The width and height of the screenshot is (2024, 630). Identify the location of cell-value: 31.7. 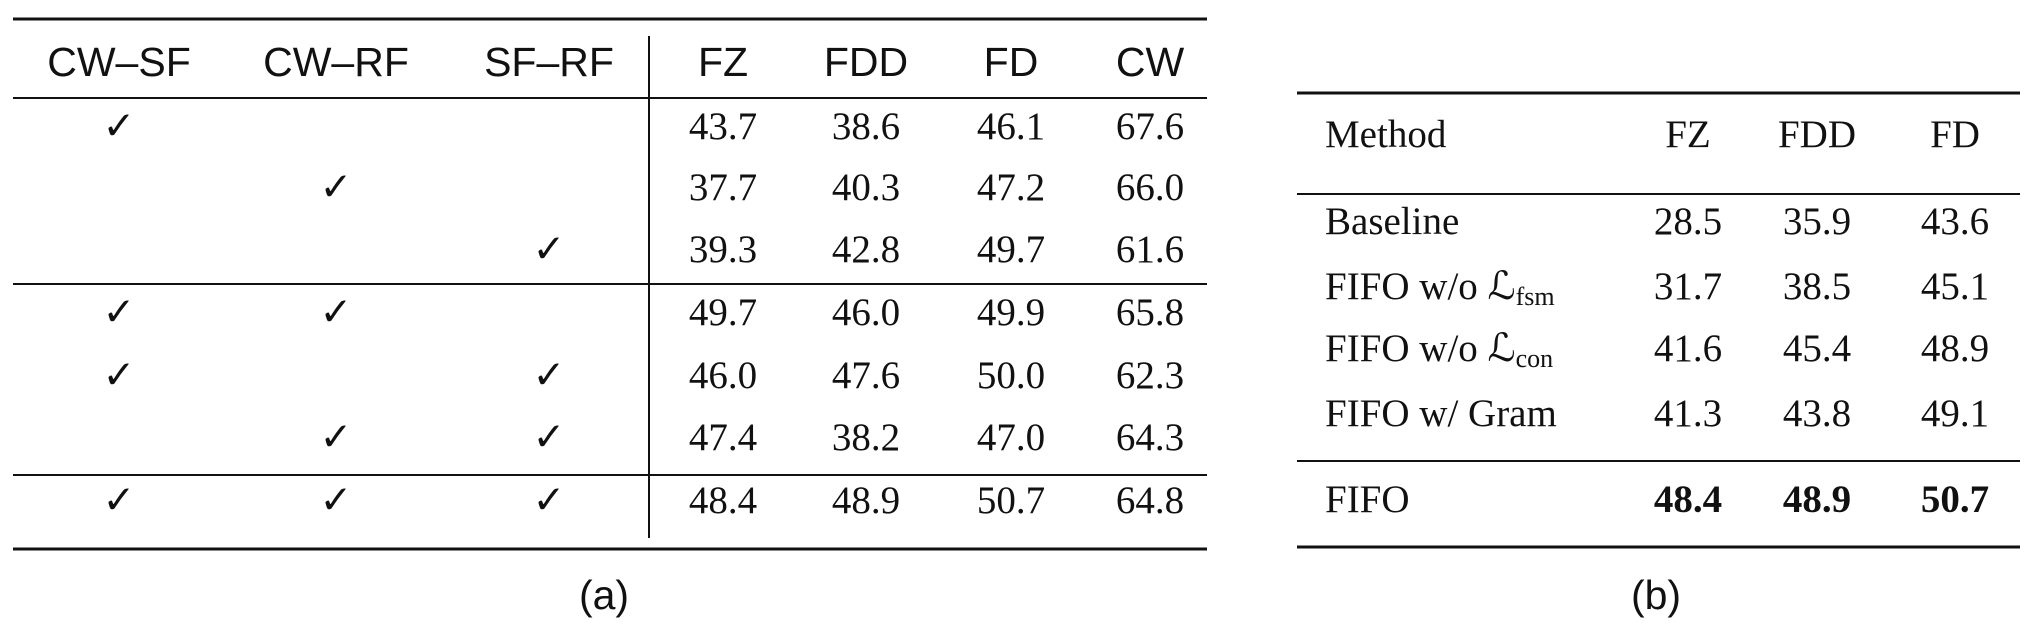
(1688, 286).